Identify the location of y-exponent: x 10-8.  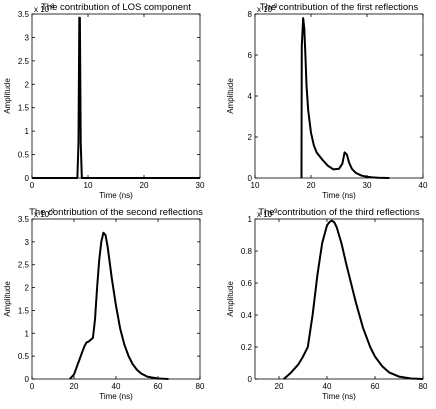
(44, 9).